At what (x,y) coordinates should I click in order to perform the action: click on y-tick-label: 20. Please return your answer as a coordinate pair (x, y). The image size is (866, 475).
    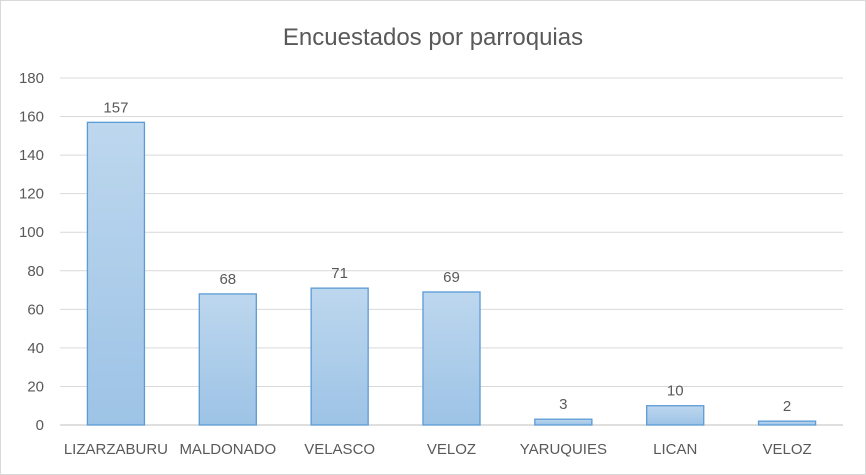
    Looking at the image, I should click on (35, 386).